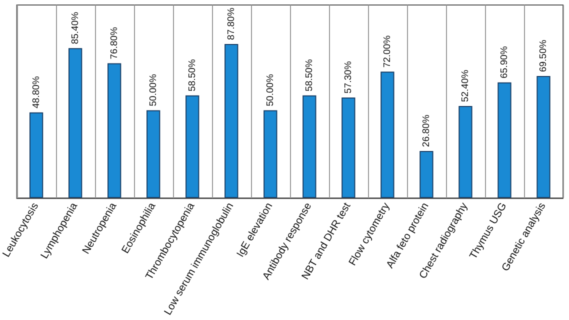  What do you see at coordinates (465, 85) in the screenshot?
I see `data-label: 52.40%` at bounding box center [465, 85].